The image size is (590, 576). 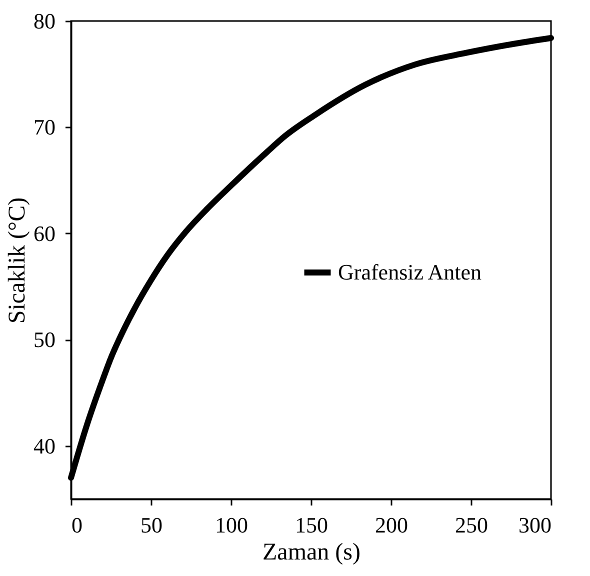 What do you see at coordinates (45, 127) in the screenshot?
I see `y-tick-label: 70` at bounding box center [45, 127].